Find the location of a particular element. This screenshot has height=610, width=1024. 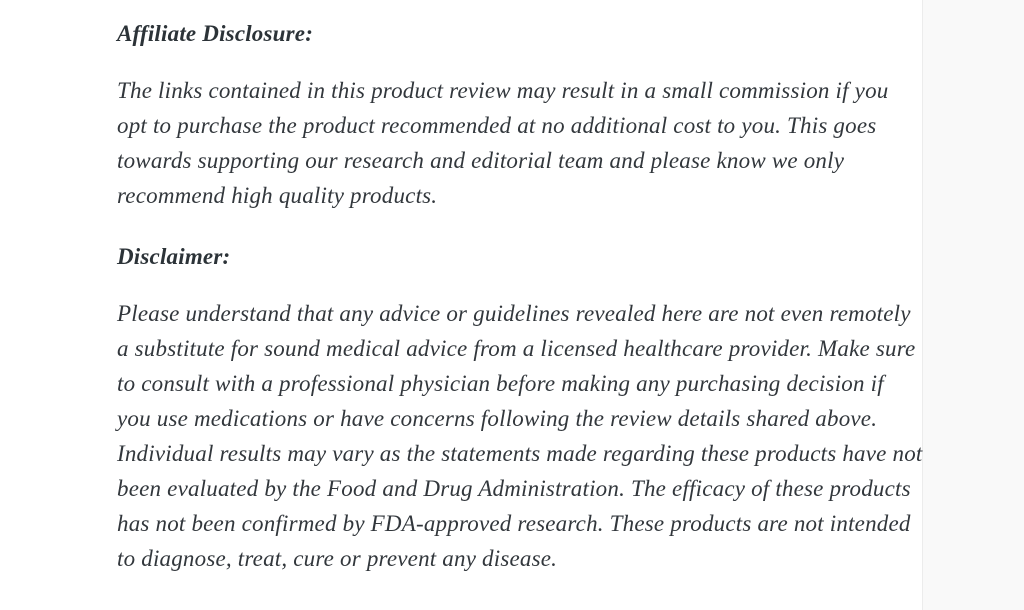

content-column-edge is located at coordinates (973, 305).